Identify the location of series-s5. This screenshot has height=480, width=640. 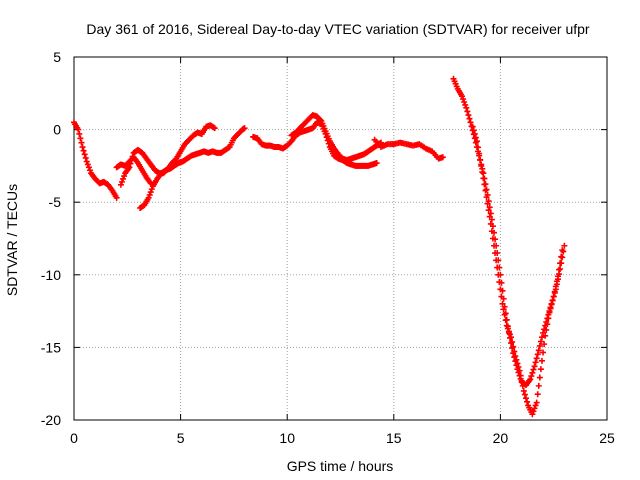
(315, 144).